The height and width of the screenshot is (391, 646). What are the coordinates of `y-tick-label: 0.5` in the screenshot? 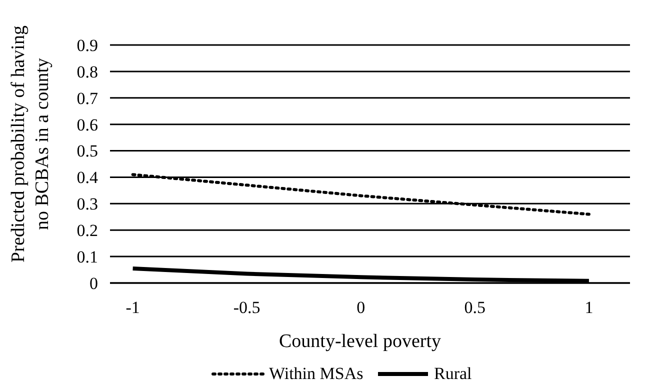 It's located at (87, 151).